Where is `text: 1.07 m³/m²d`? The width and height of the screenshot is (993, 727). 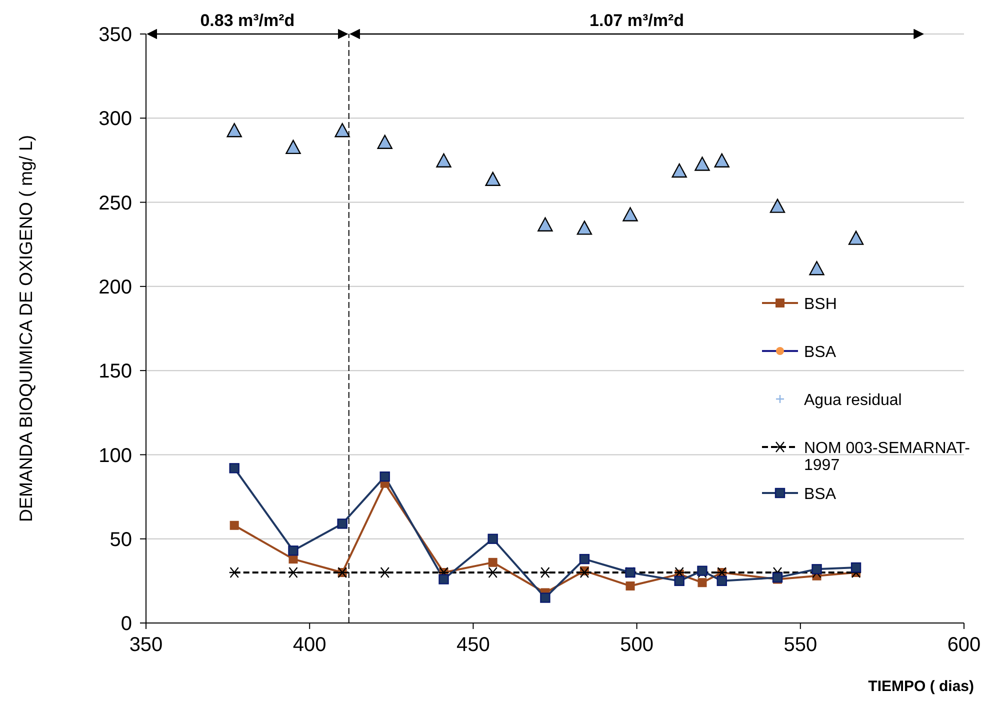 text: 1.07 m³/m²d is located at coordinates (637, 20).